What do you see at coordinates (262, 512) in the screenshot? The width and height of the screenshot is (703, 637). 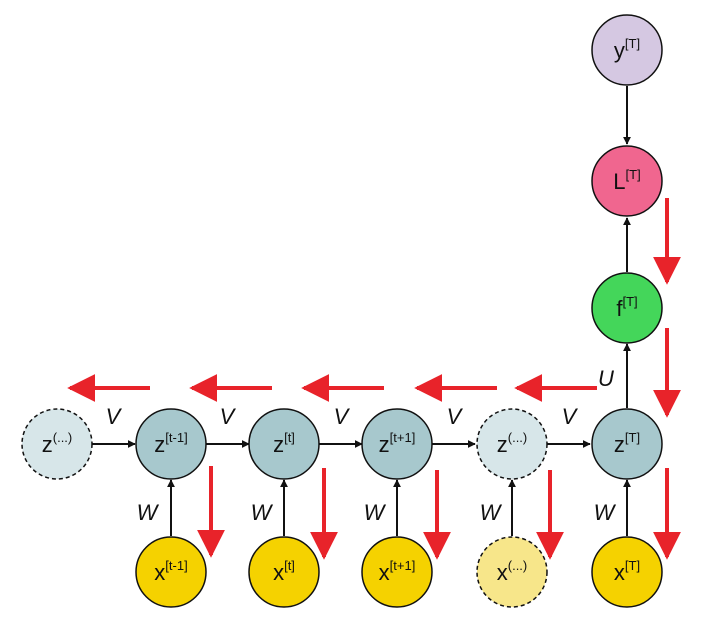 I see `weight-label-w-2: W` at bounding box center [262, 512].